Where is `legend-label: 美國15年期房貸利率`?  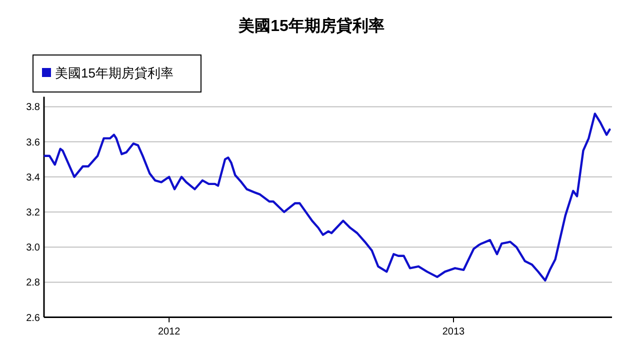
legend-label: 美國15年期房貸利率 is located at coordinates (114, 73).